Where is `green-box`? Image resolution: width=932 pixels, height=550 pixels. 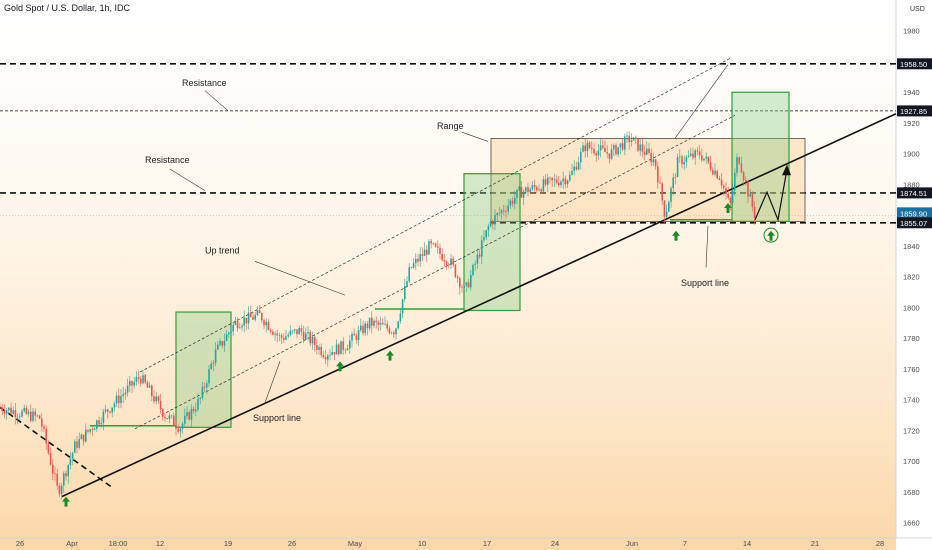
green-box is located at coordinates (203, 369).